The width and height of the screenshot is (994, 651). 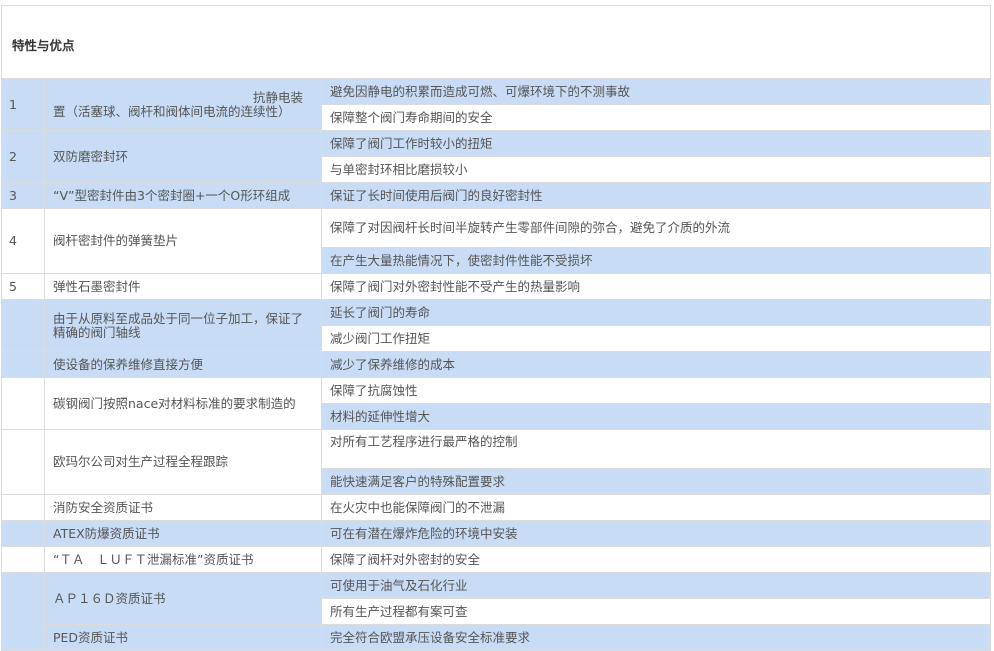 I want to click on row-index: 3, so click(x=23, y=195).